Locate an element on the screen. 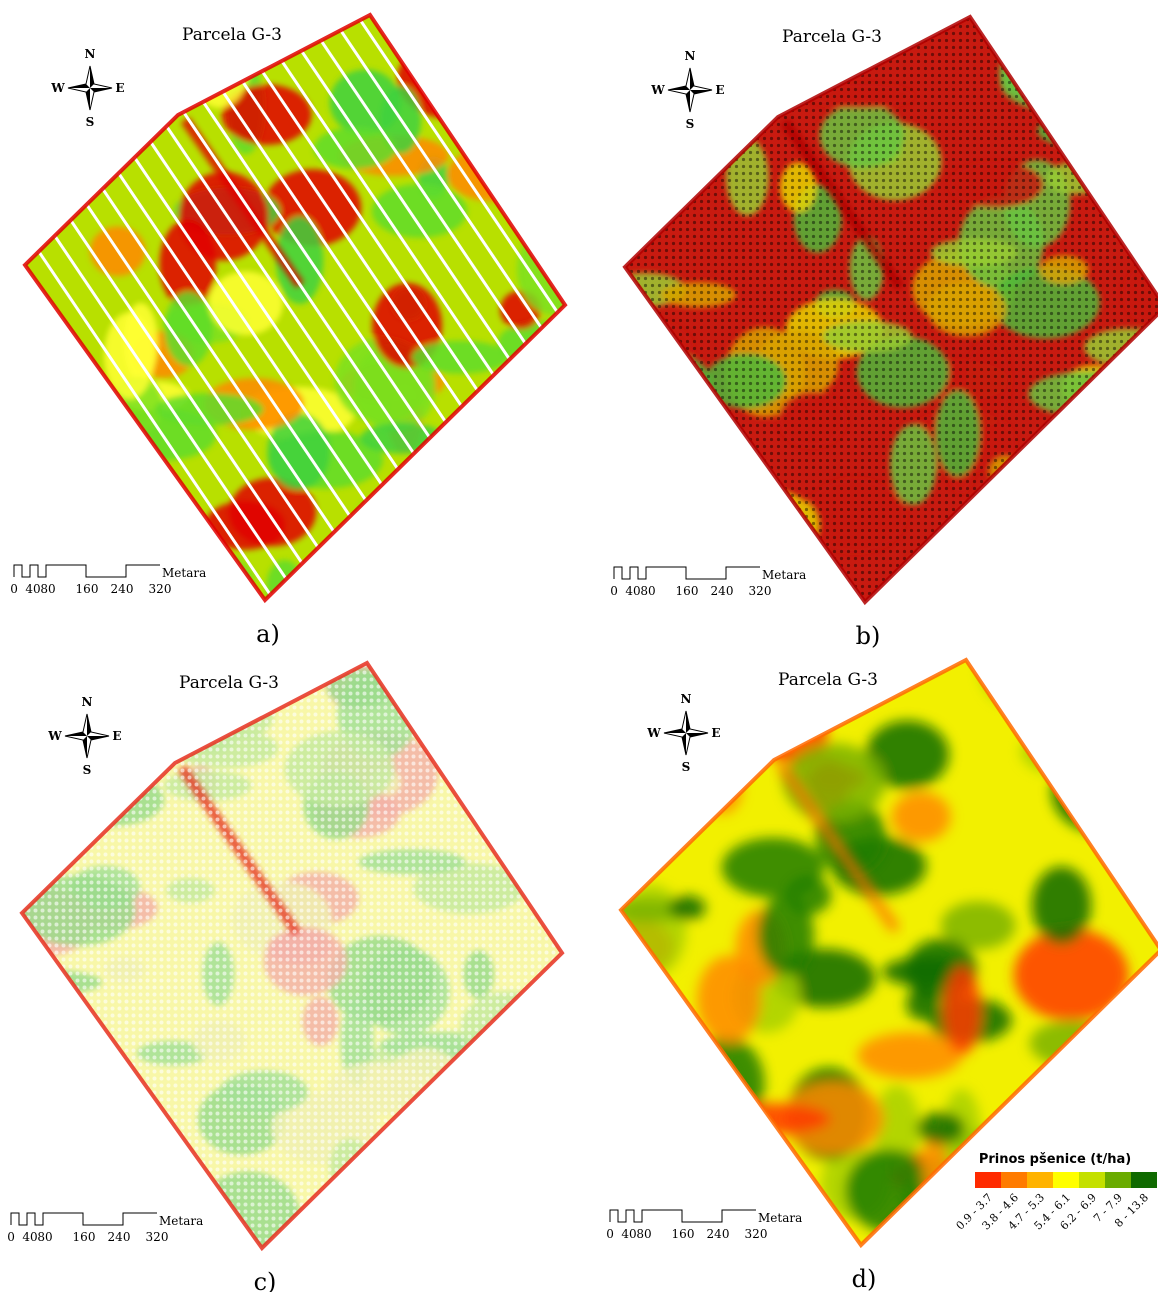 The height and width of the screenshot is (1292, 1158). compass-rose-dark is located at coordinates (90, 88).